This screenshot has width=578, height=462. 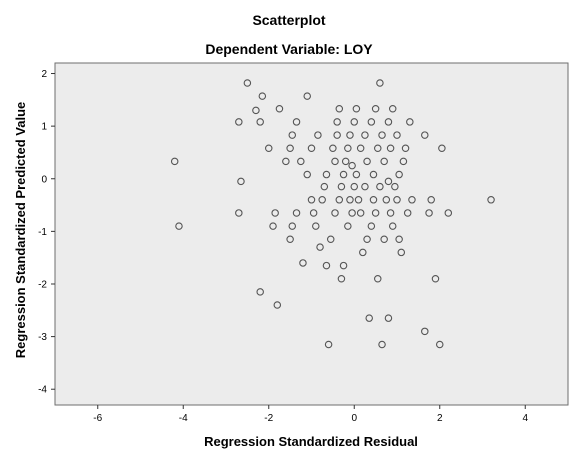 I want to click on x-tick-label: 4, so click(x=525, y=418).